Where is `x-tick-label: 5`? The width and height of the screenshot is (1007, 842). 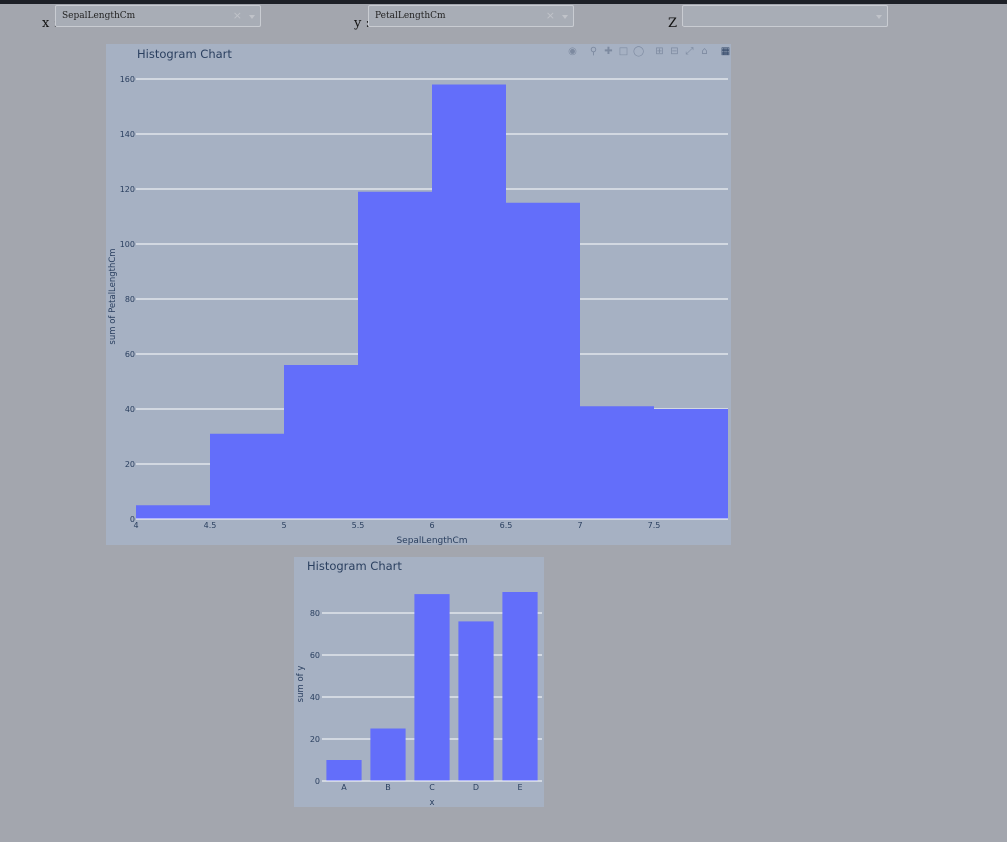 x-tick-label: 5 is located at coordinates (283, 525).